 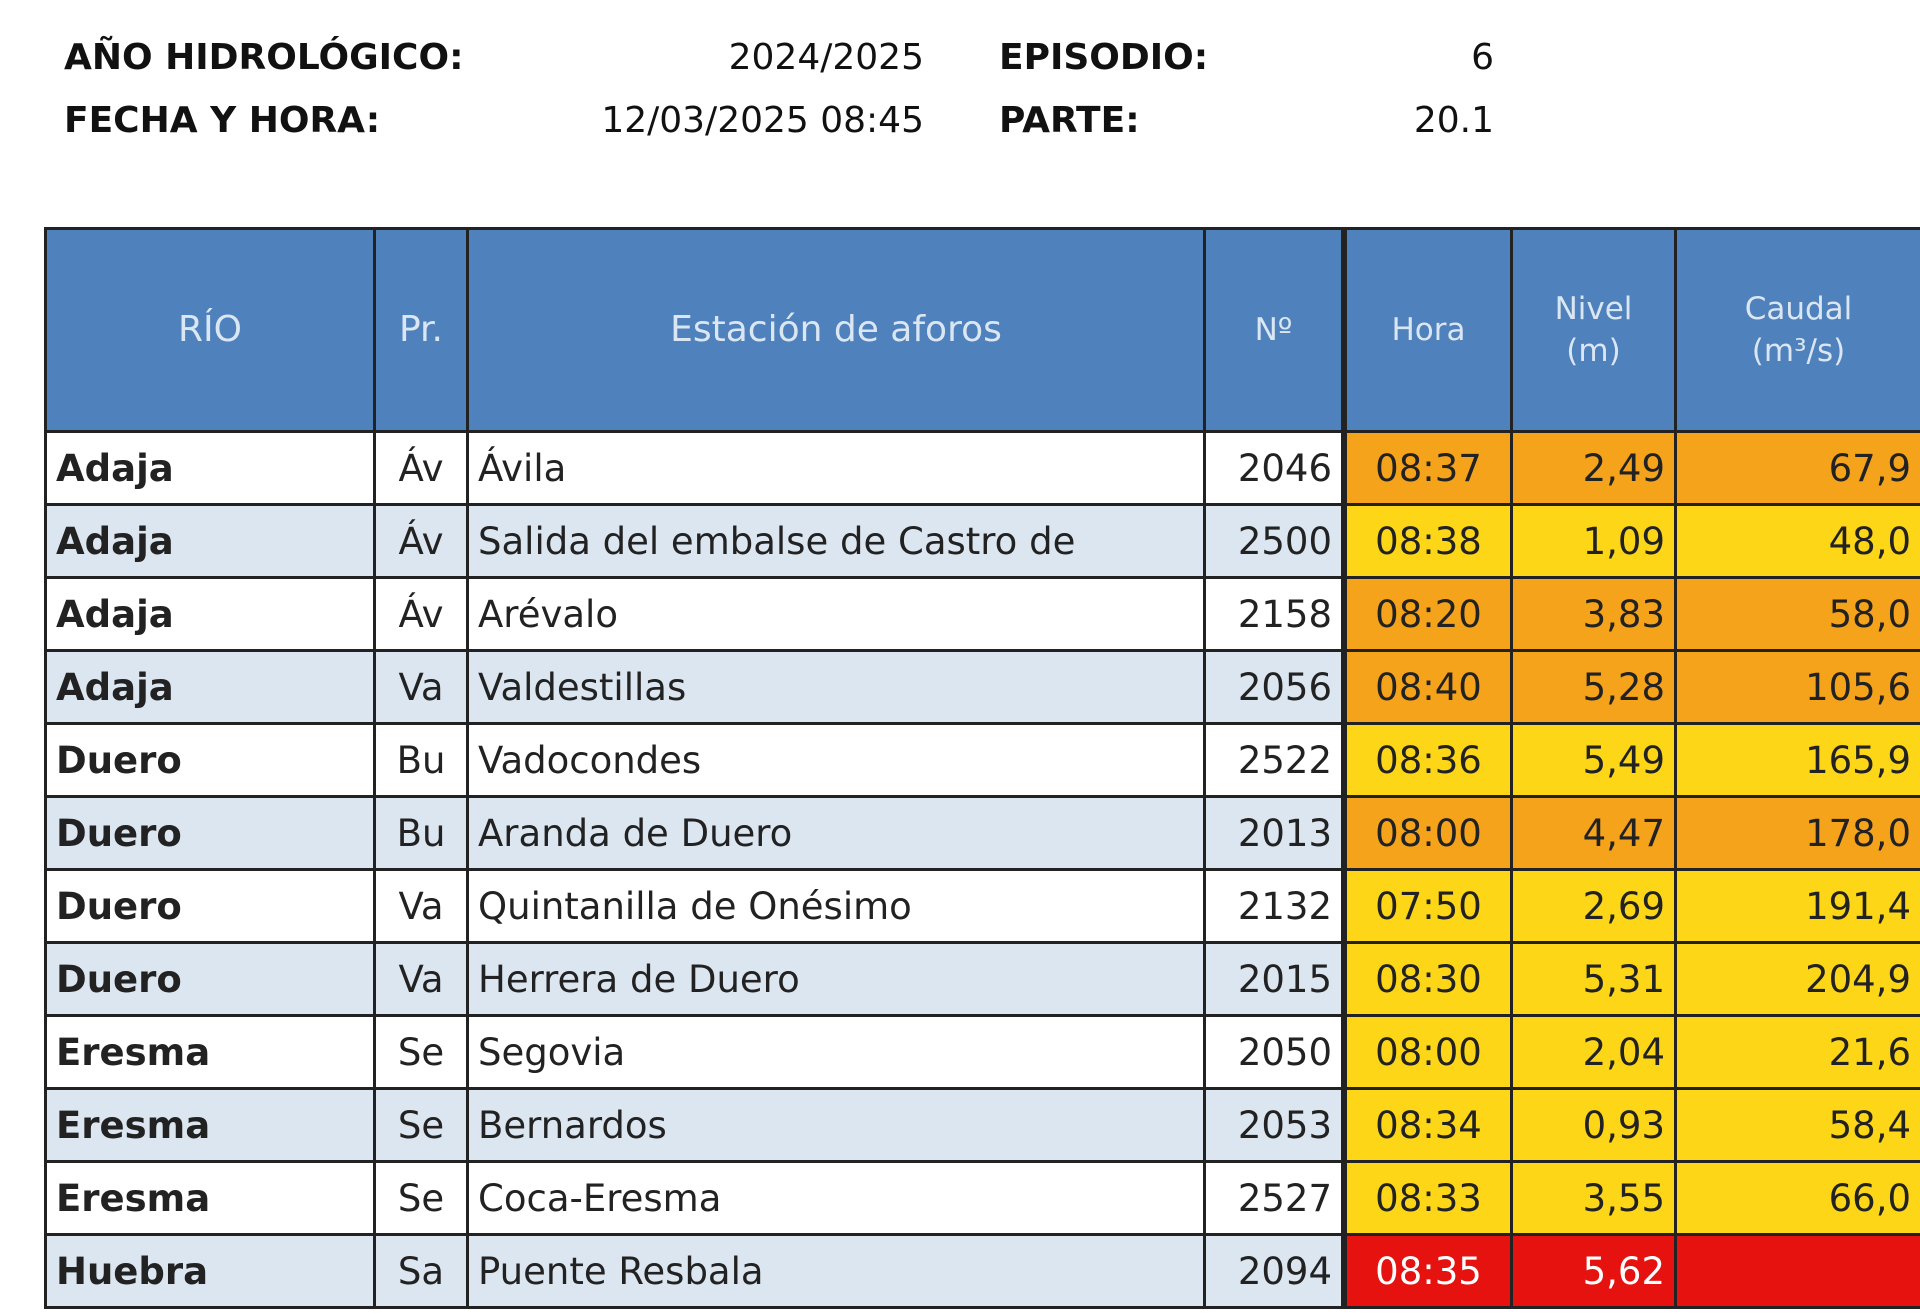 What do you see at coordinates (762, 120) in the screenshot?
I see `field-value: 12/03/2025 08:45` at bounding box center [762, 120].